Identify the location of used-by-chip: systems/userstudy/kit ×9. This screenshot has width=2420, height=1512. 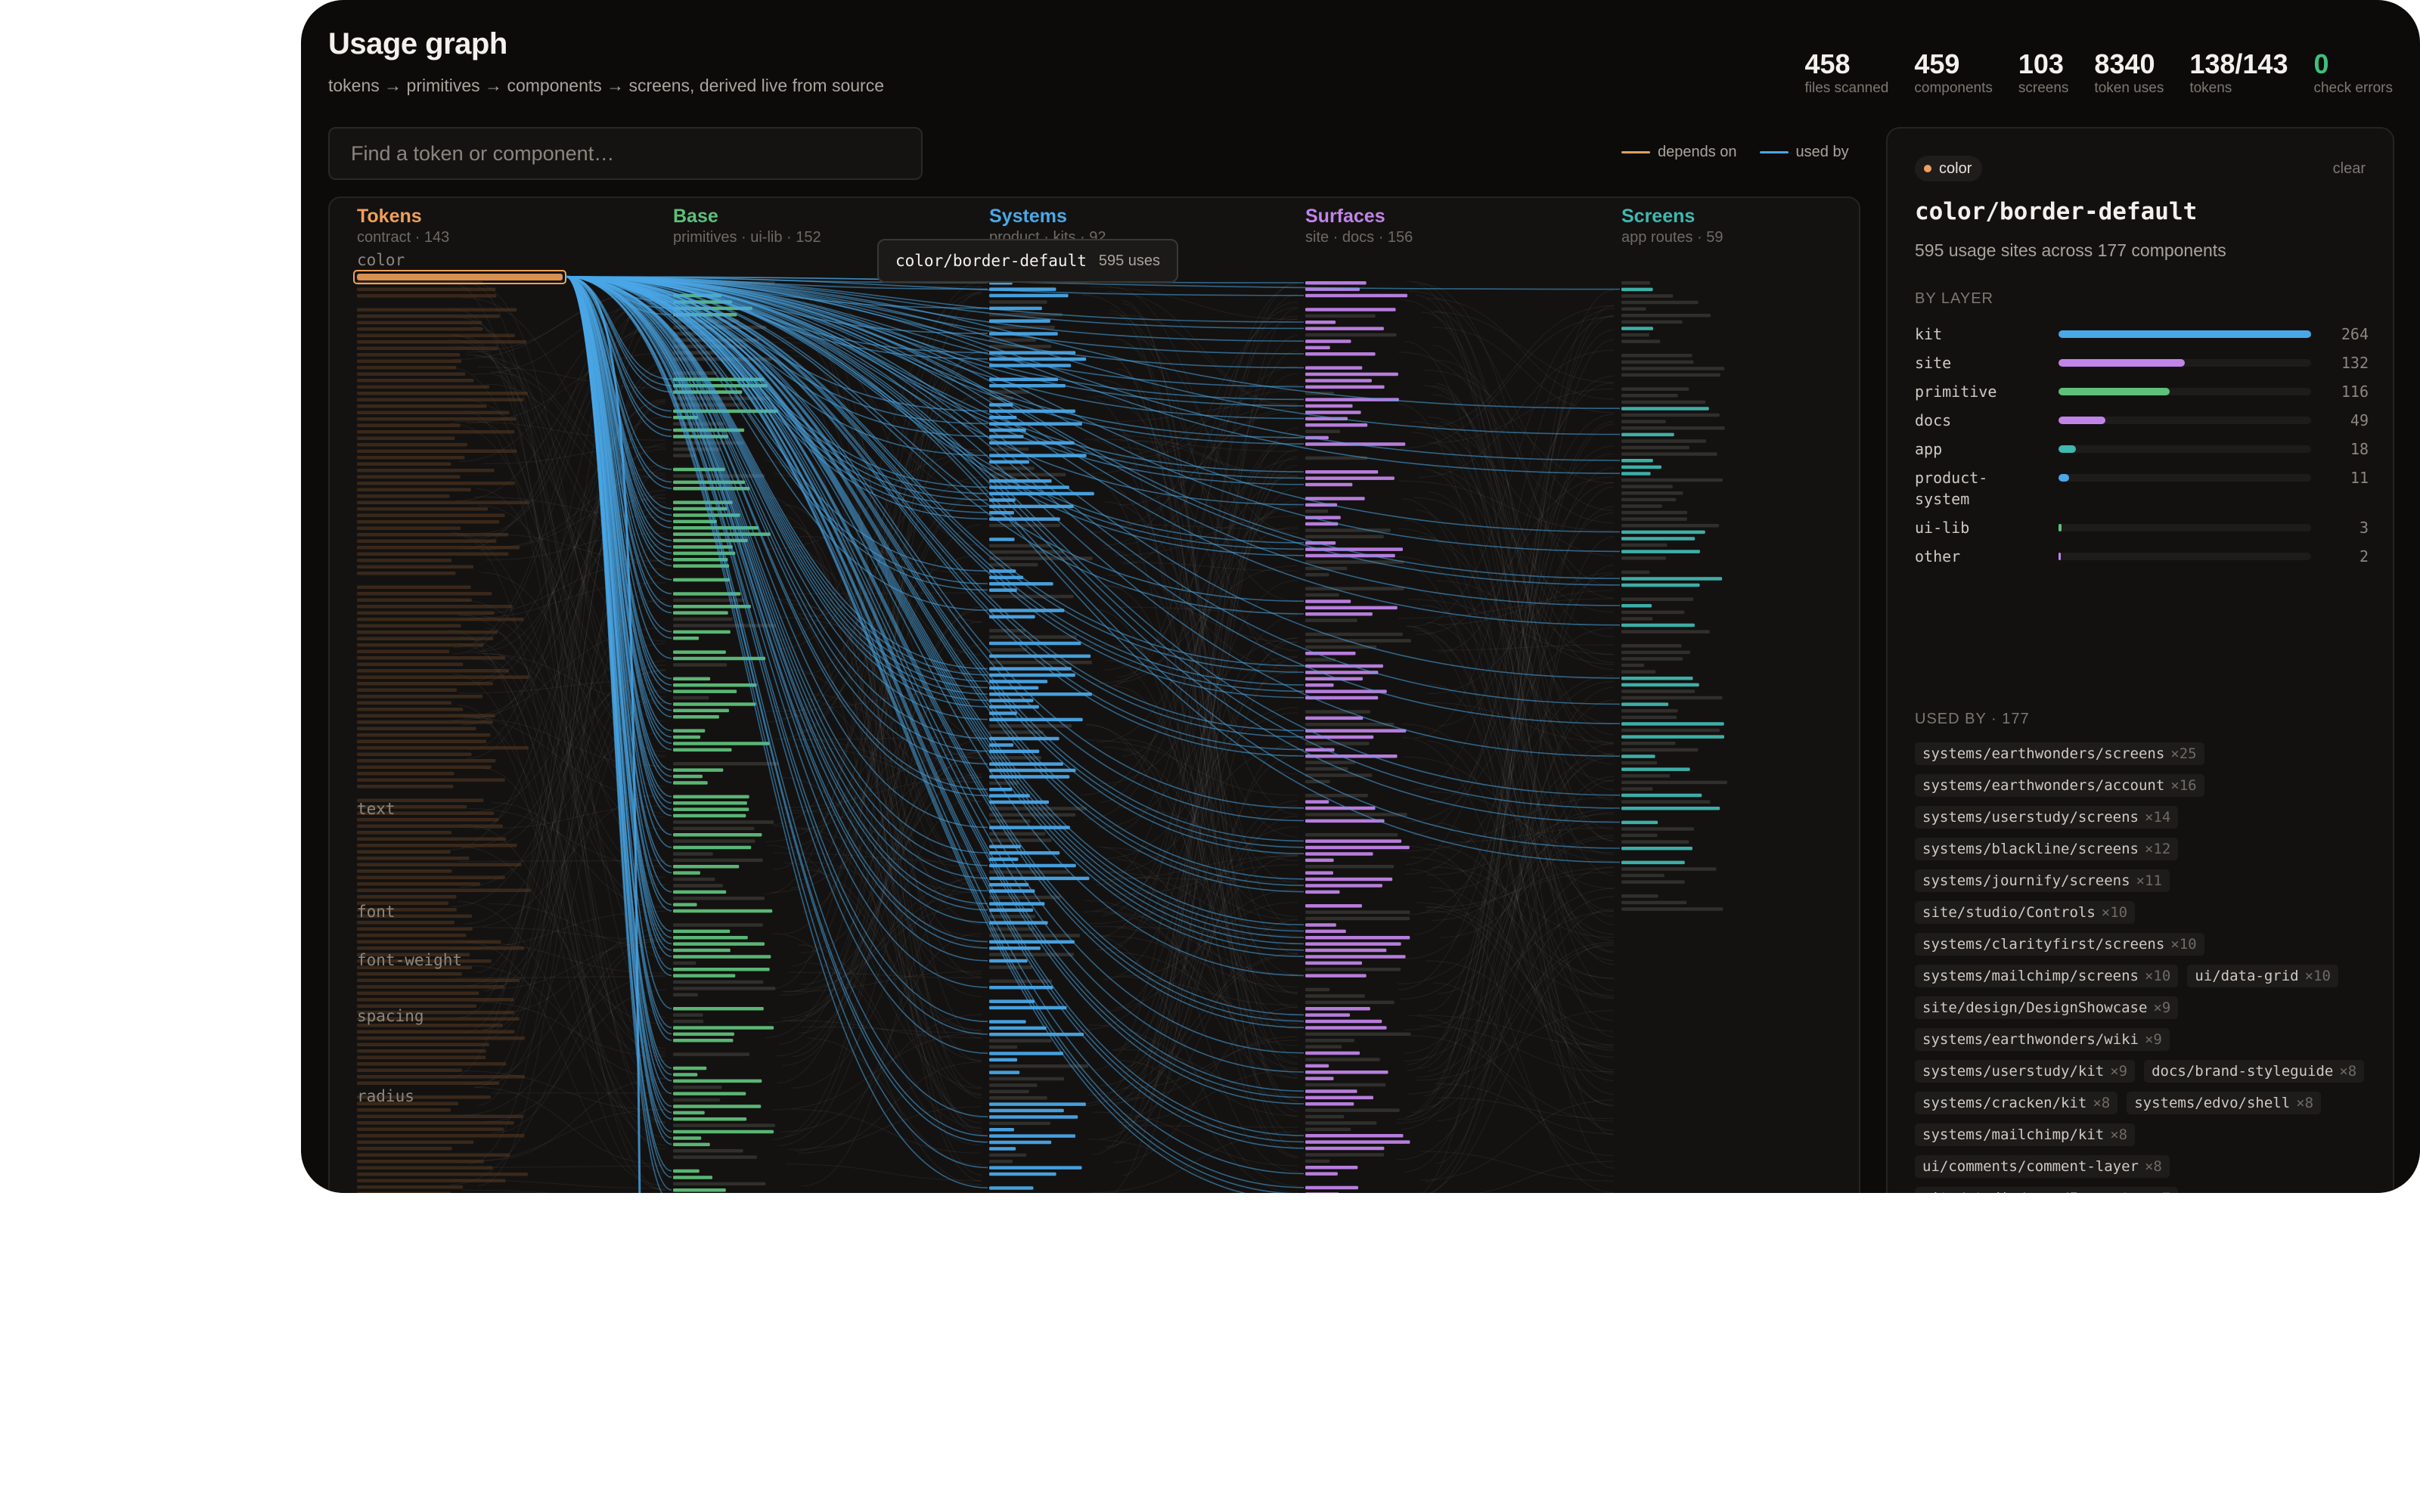
(2026, 1071).